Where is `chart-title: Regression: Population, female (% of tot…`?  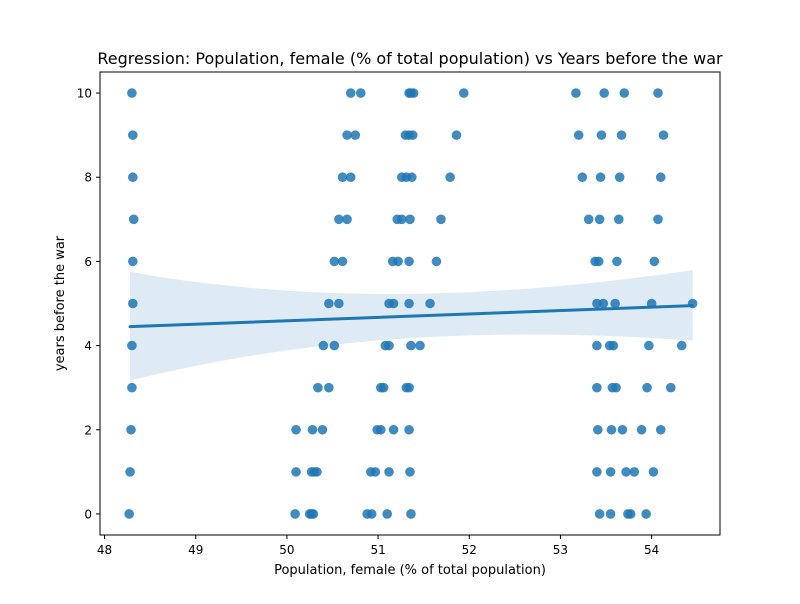 chart-title: Regression: Population, female (% of tot… is located at coordinates (410, 58).